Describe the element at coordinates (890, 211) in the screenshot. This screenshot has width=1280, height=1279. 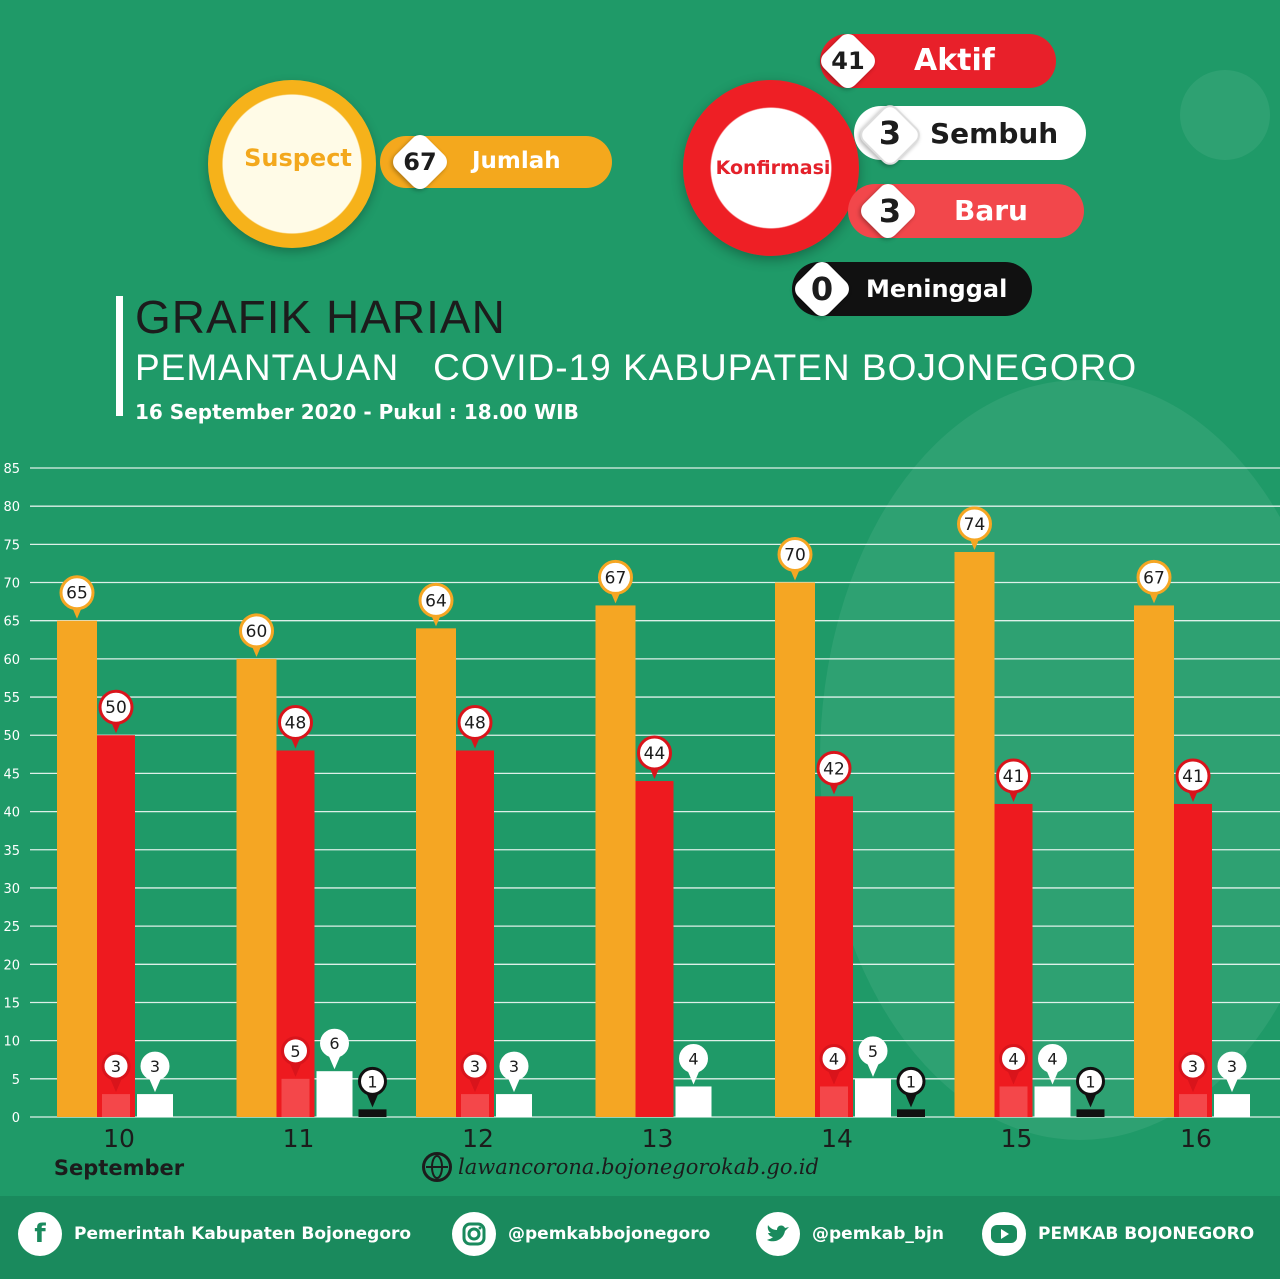
I see `baru-value: 3` at that location.